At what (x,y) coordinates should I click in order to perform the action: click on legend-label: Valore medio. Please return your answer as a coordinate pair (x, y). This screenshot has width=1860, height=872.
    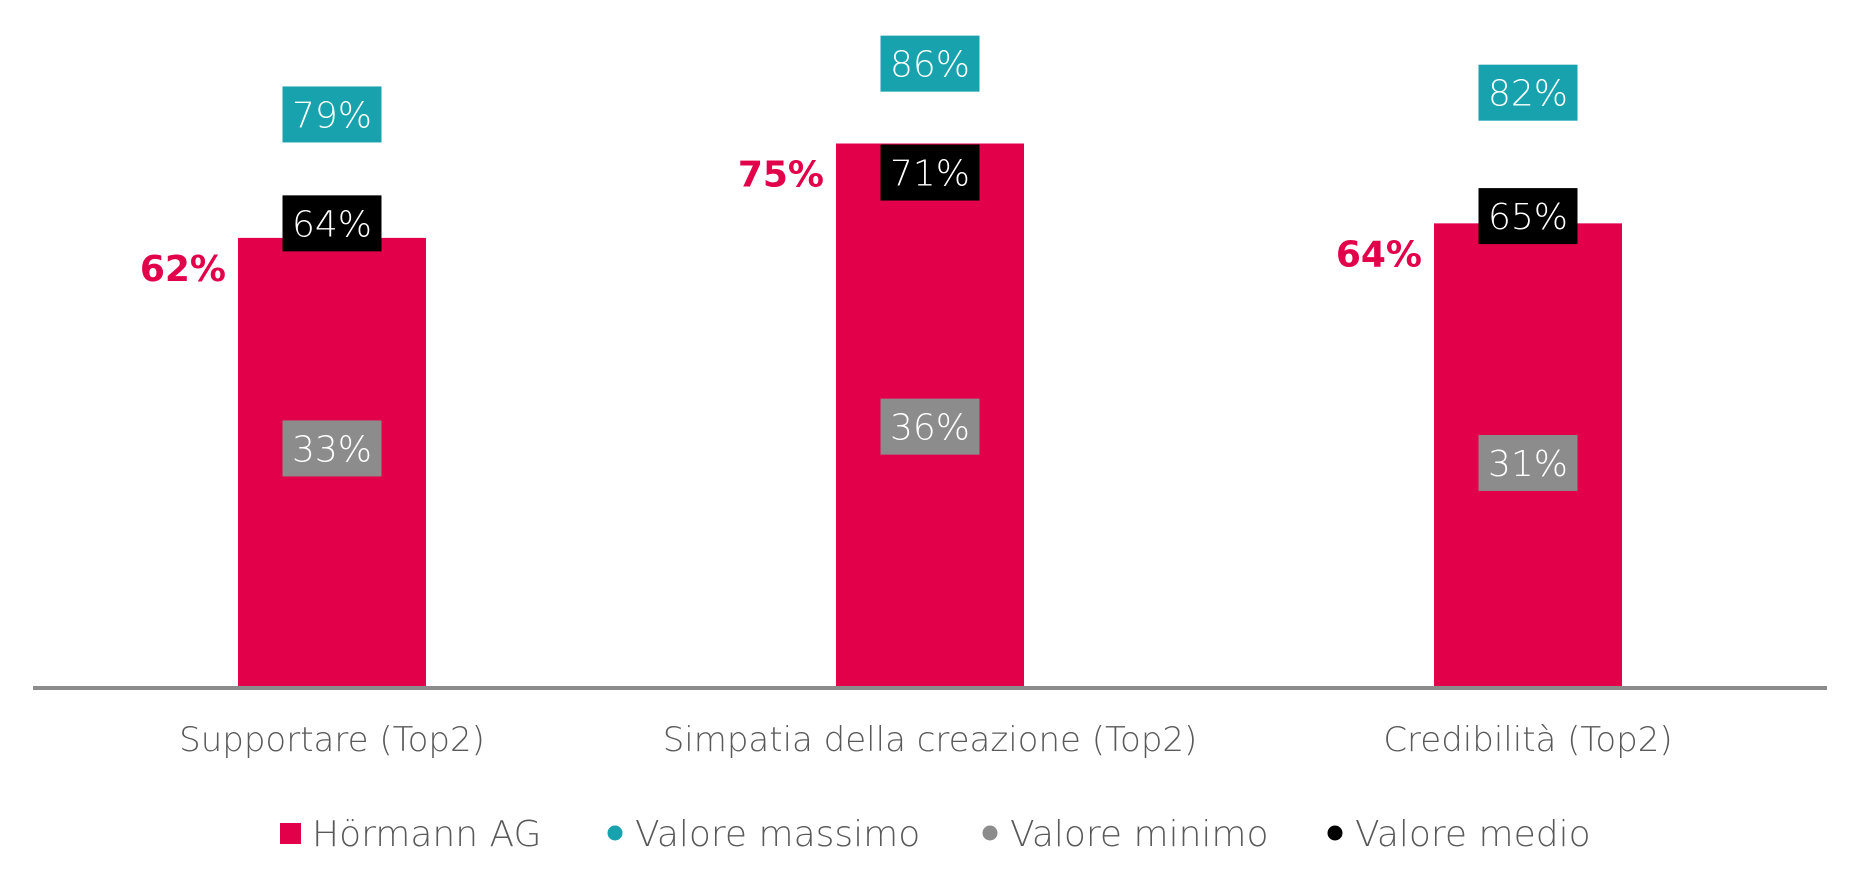
    Looking at the image, I should click on (1473, 834).